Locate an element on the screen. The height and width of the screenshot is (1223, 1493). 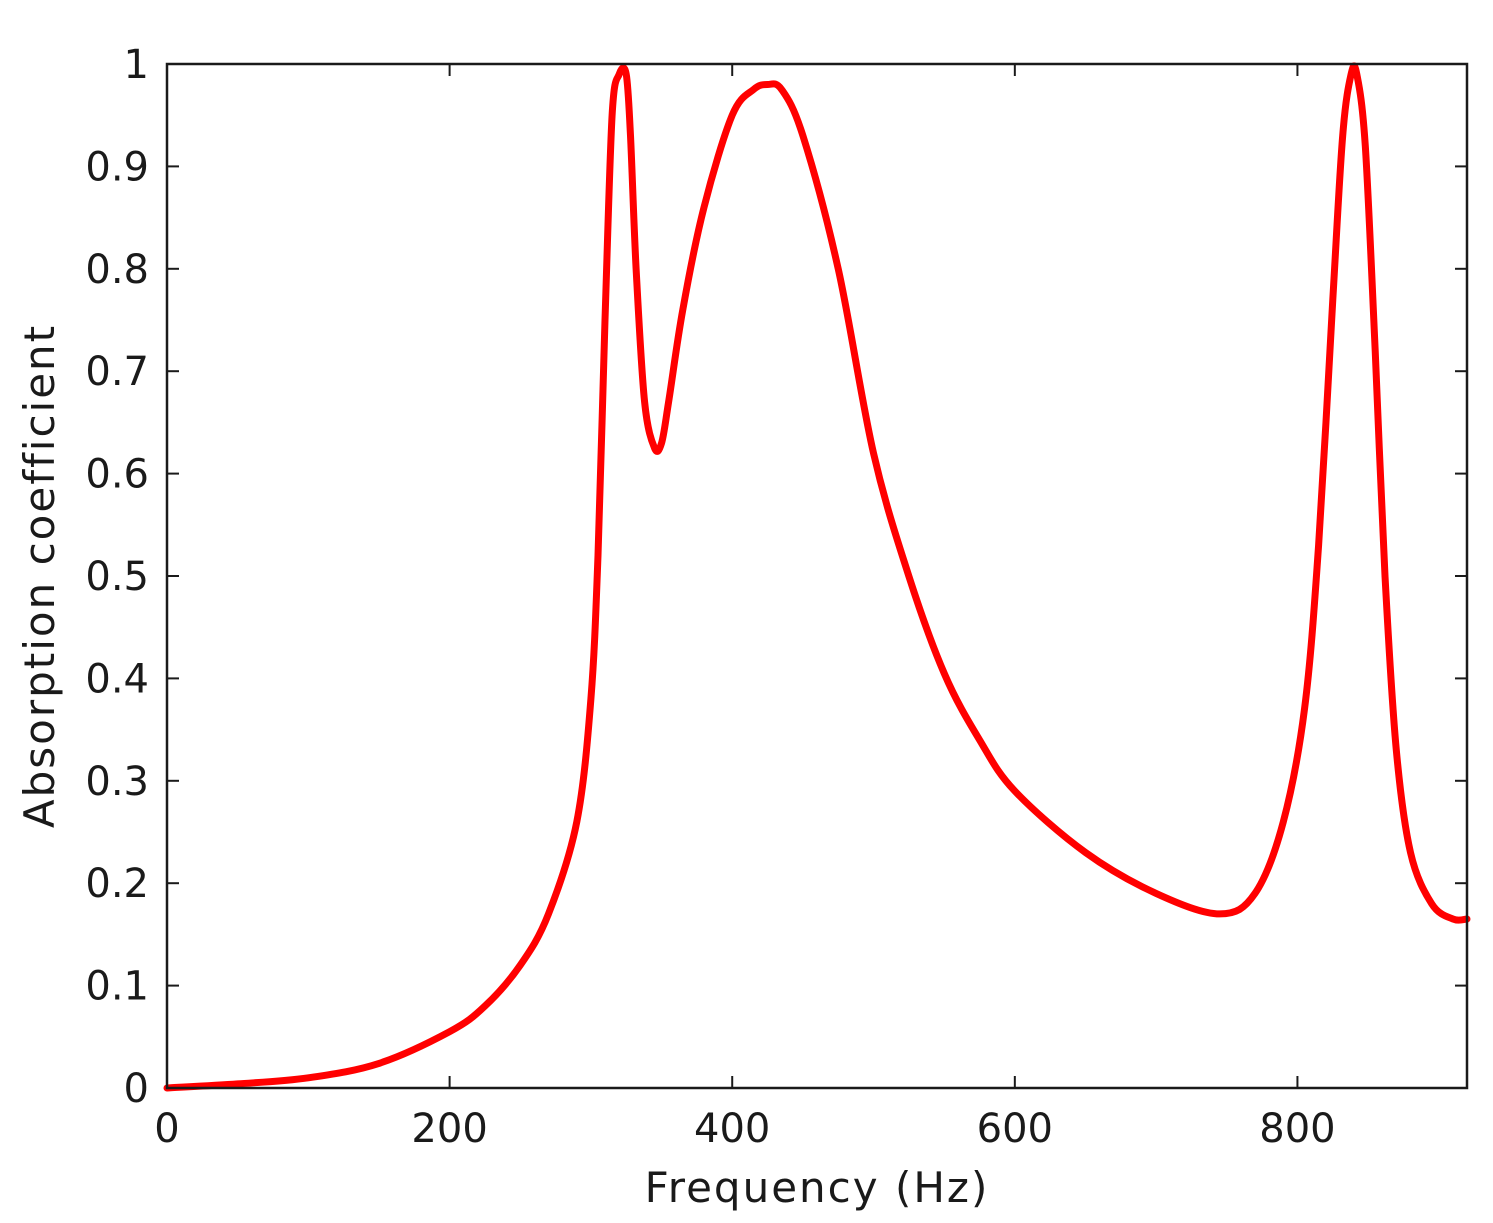
y-tick-label: 0.6 is located at coordinates (117, 475).